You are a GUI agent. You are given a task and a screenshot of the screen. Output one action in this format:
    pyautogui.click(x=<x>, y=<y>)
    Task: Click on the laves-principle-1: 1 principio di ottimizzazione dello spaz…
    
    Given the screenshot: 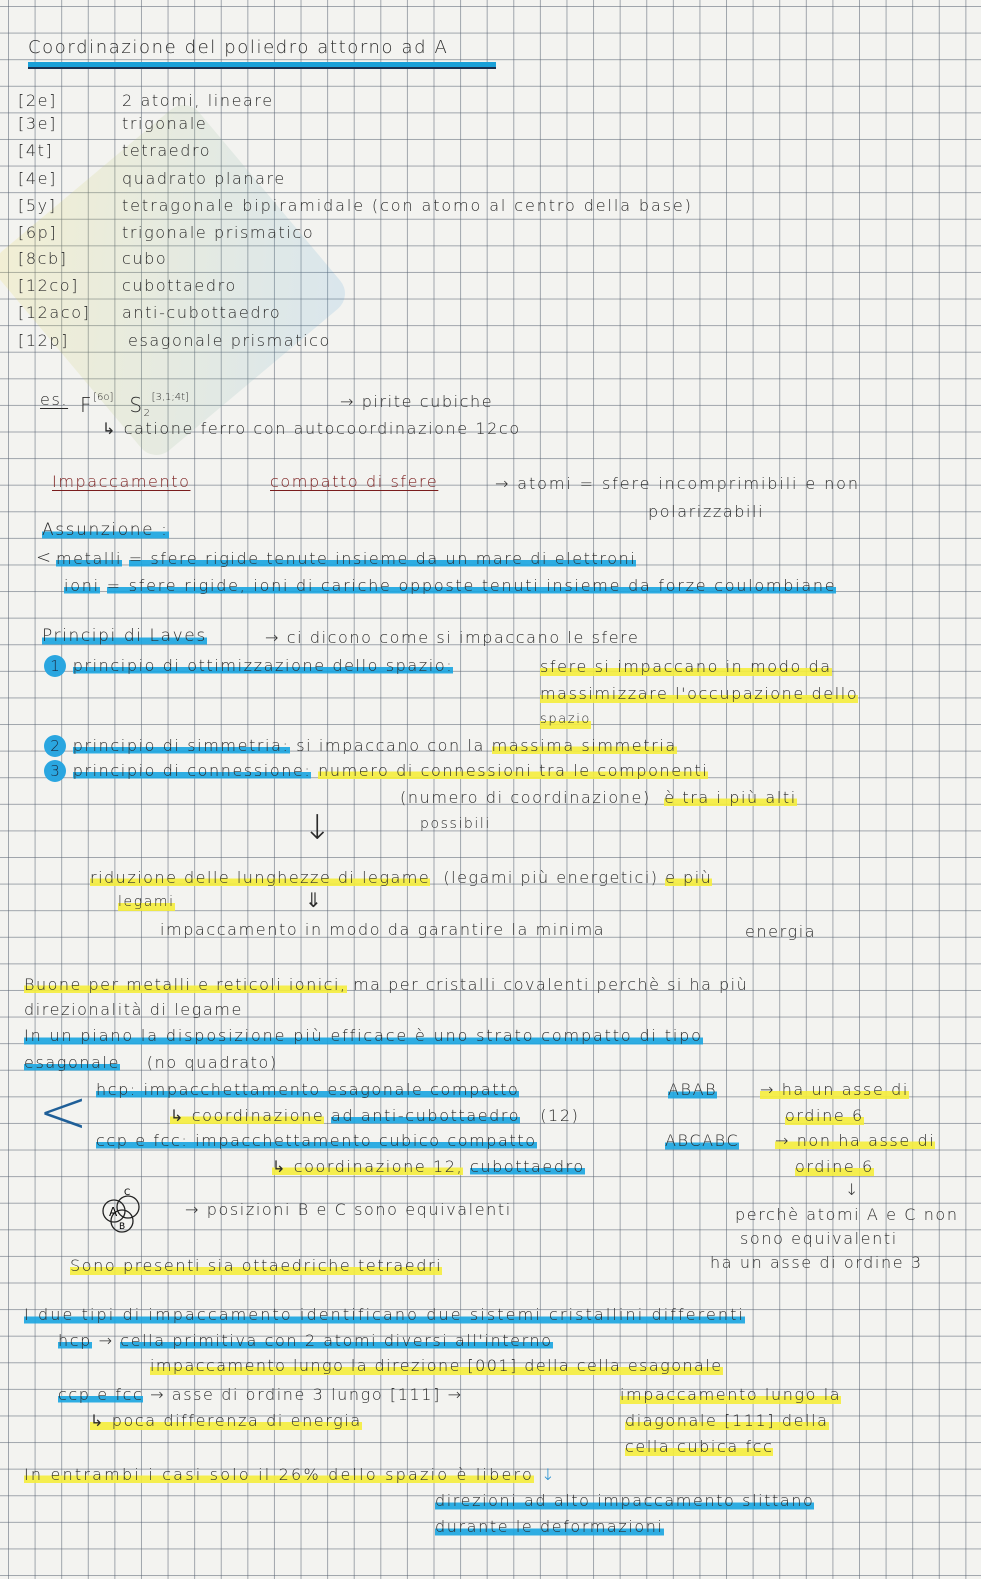 What is the action you would take?
    pyautogui.click(x=249, y=666)
    